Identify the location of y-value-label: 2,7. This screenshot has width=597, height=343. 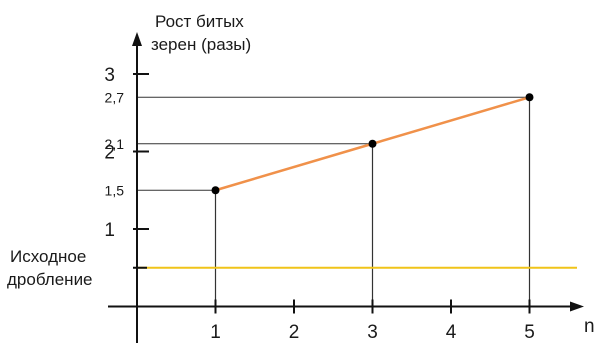
(115, 97).